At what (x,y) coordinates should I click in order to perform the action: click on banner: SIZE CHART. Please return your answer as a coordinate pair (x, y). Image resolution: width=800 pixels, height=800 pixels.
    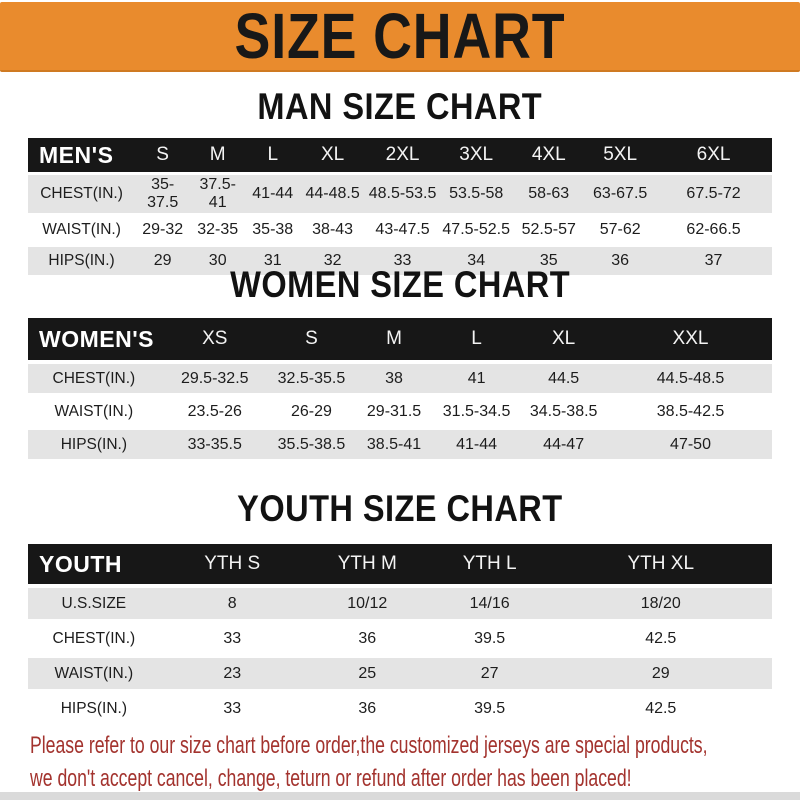
    Looking at the image, I should click on (400, 37).